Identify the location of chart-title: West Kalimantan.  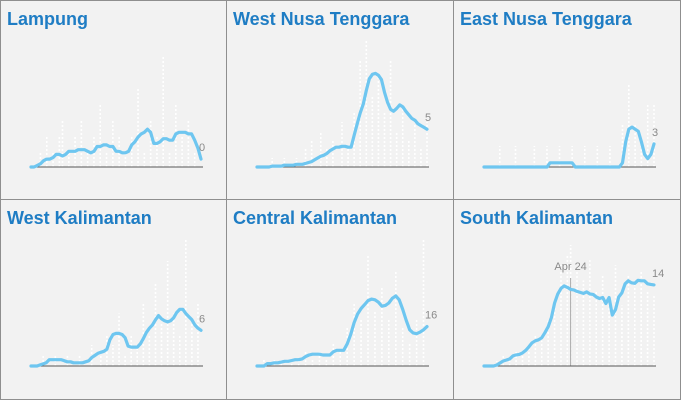
(79, 218).